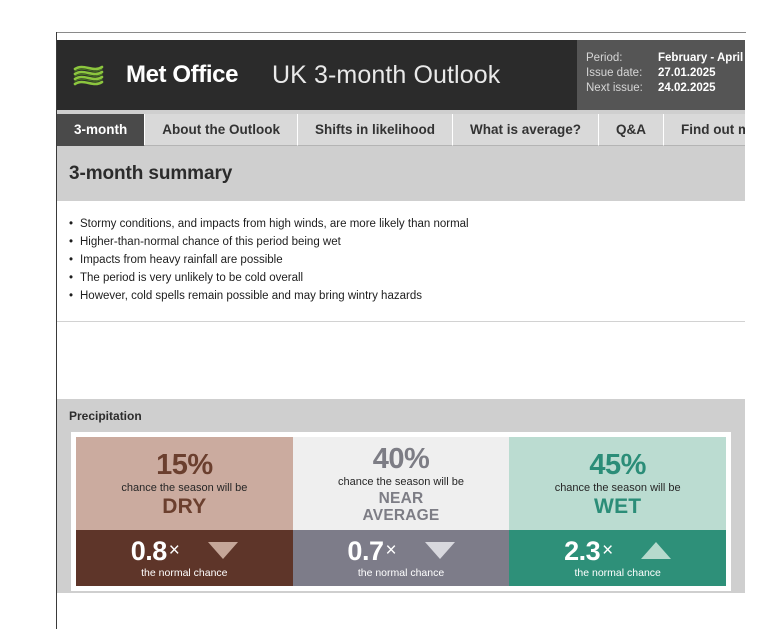 The image size is (780, 629). Describe the element at coordinates (526, 130) in the screenshot. I see `tab-what-is-average: What is average?` at that location.